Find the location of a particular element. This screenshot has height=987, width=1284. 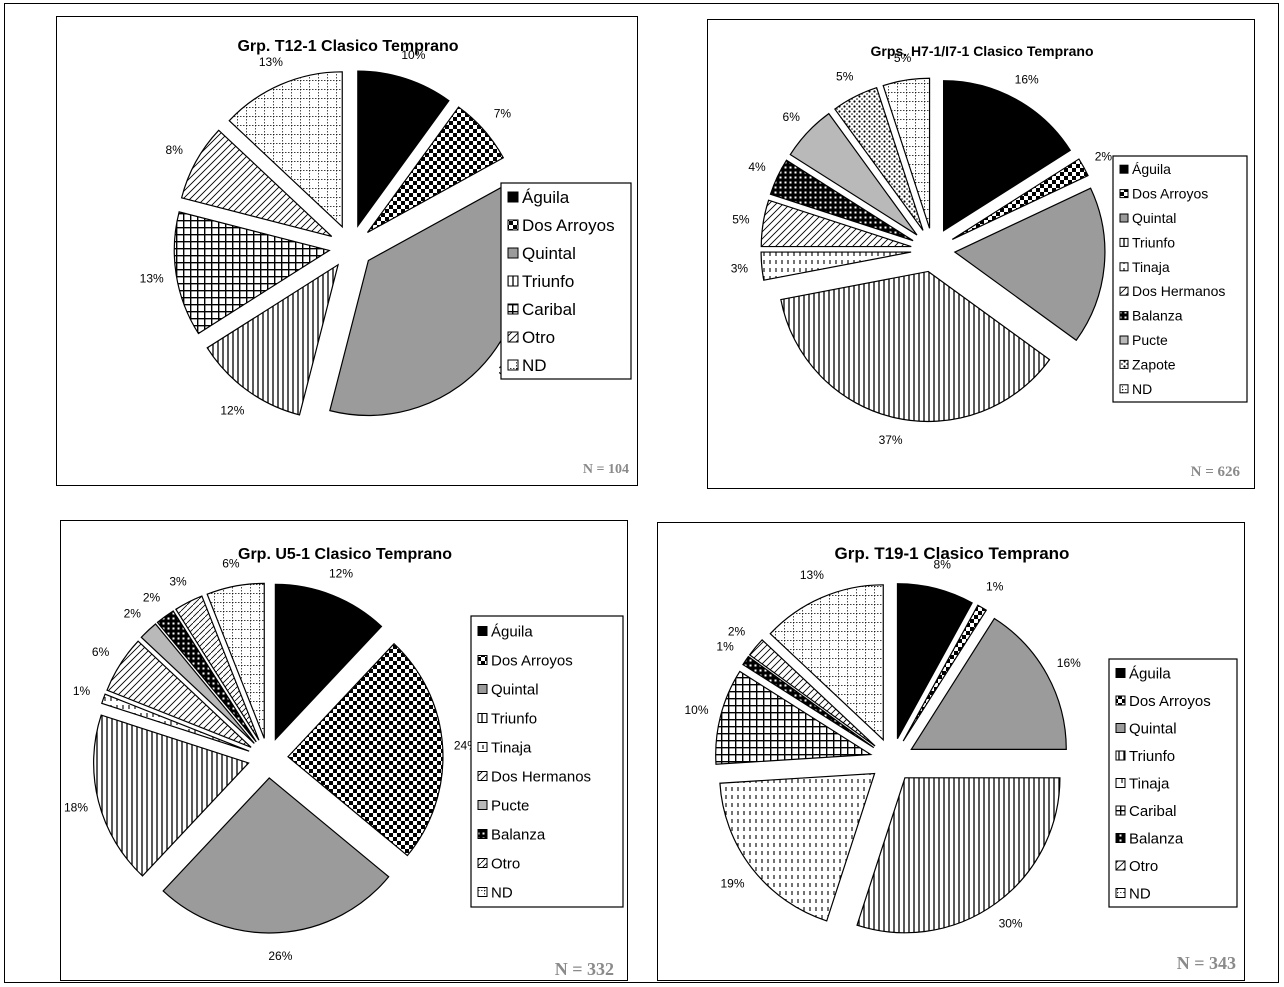

slice-label-aguila: 8% is located at coordinates (943, 565).